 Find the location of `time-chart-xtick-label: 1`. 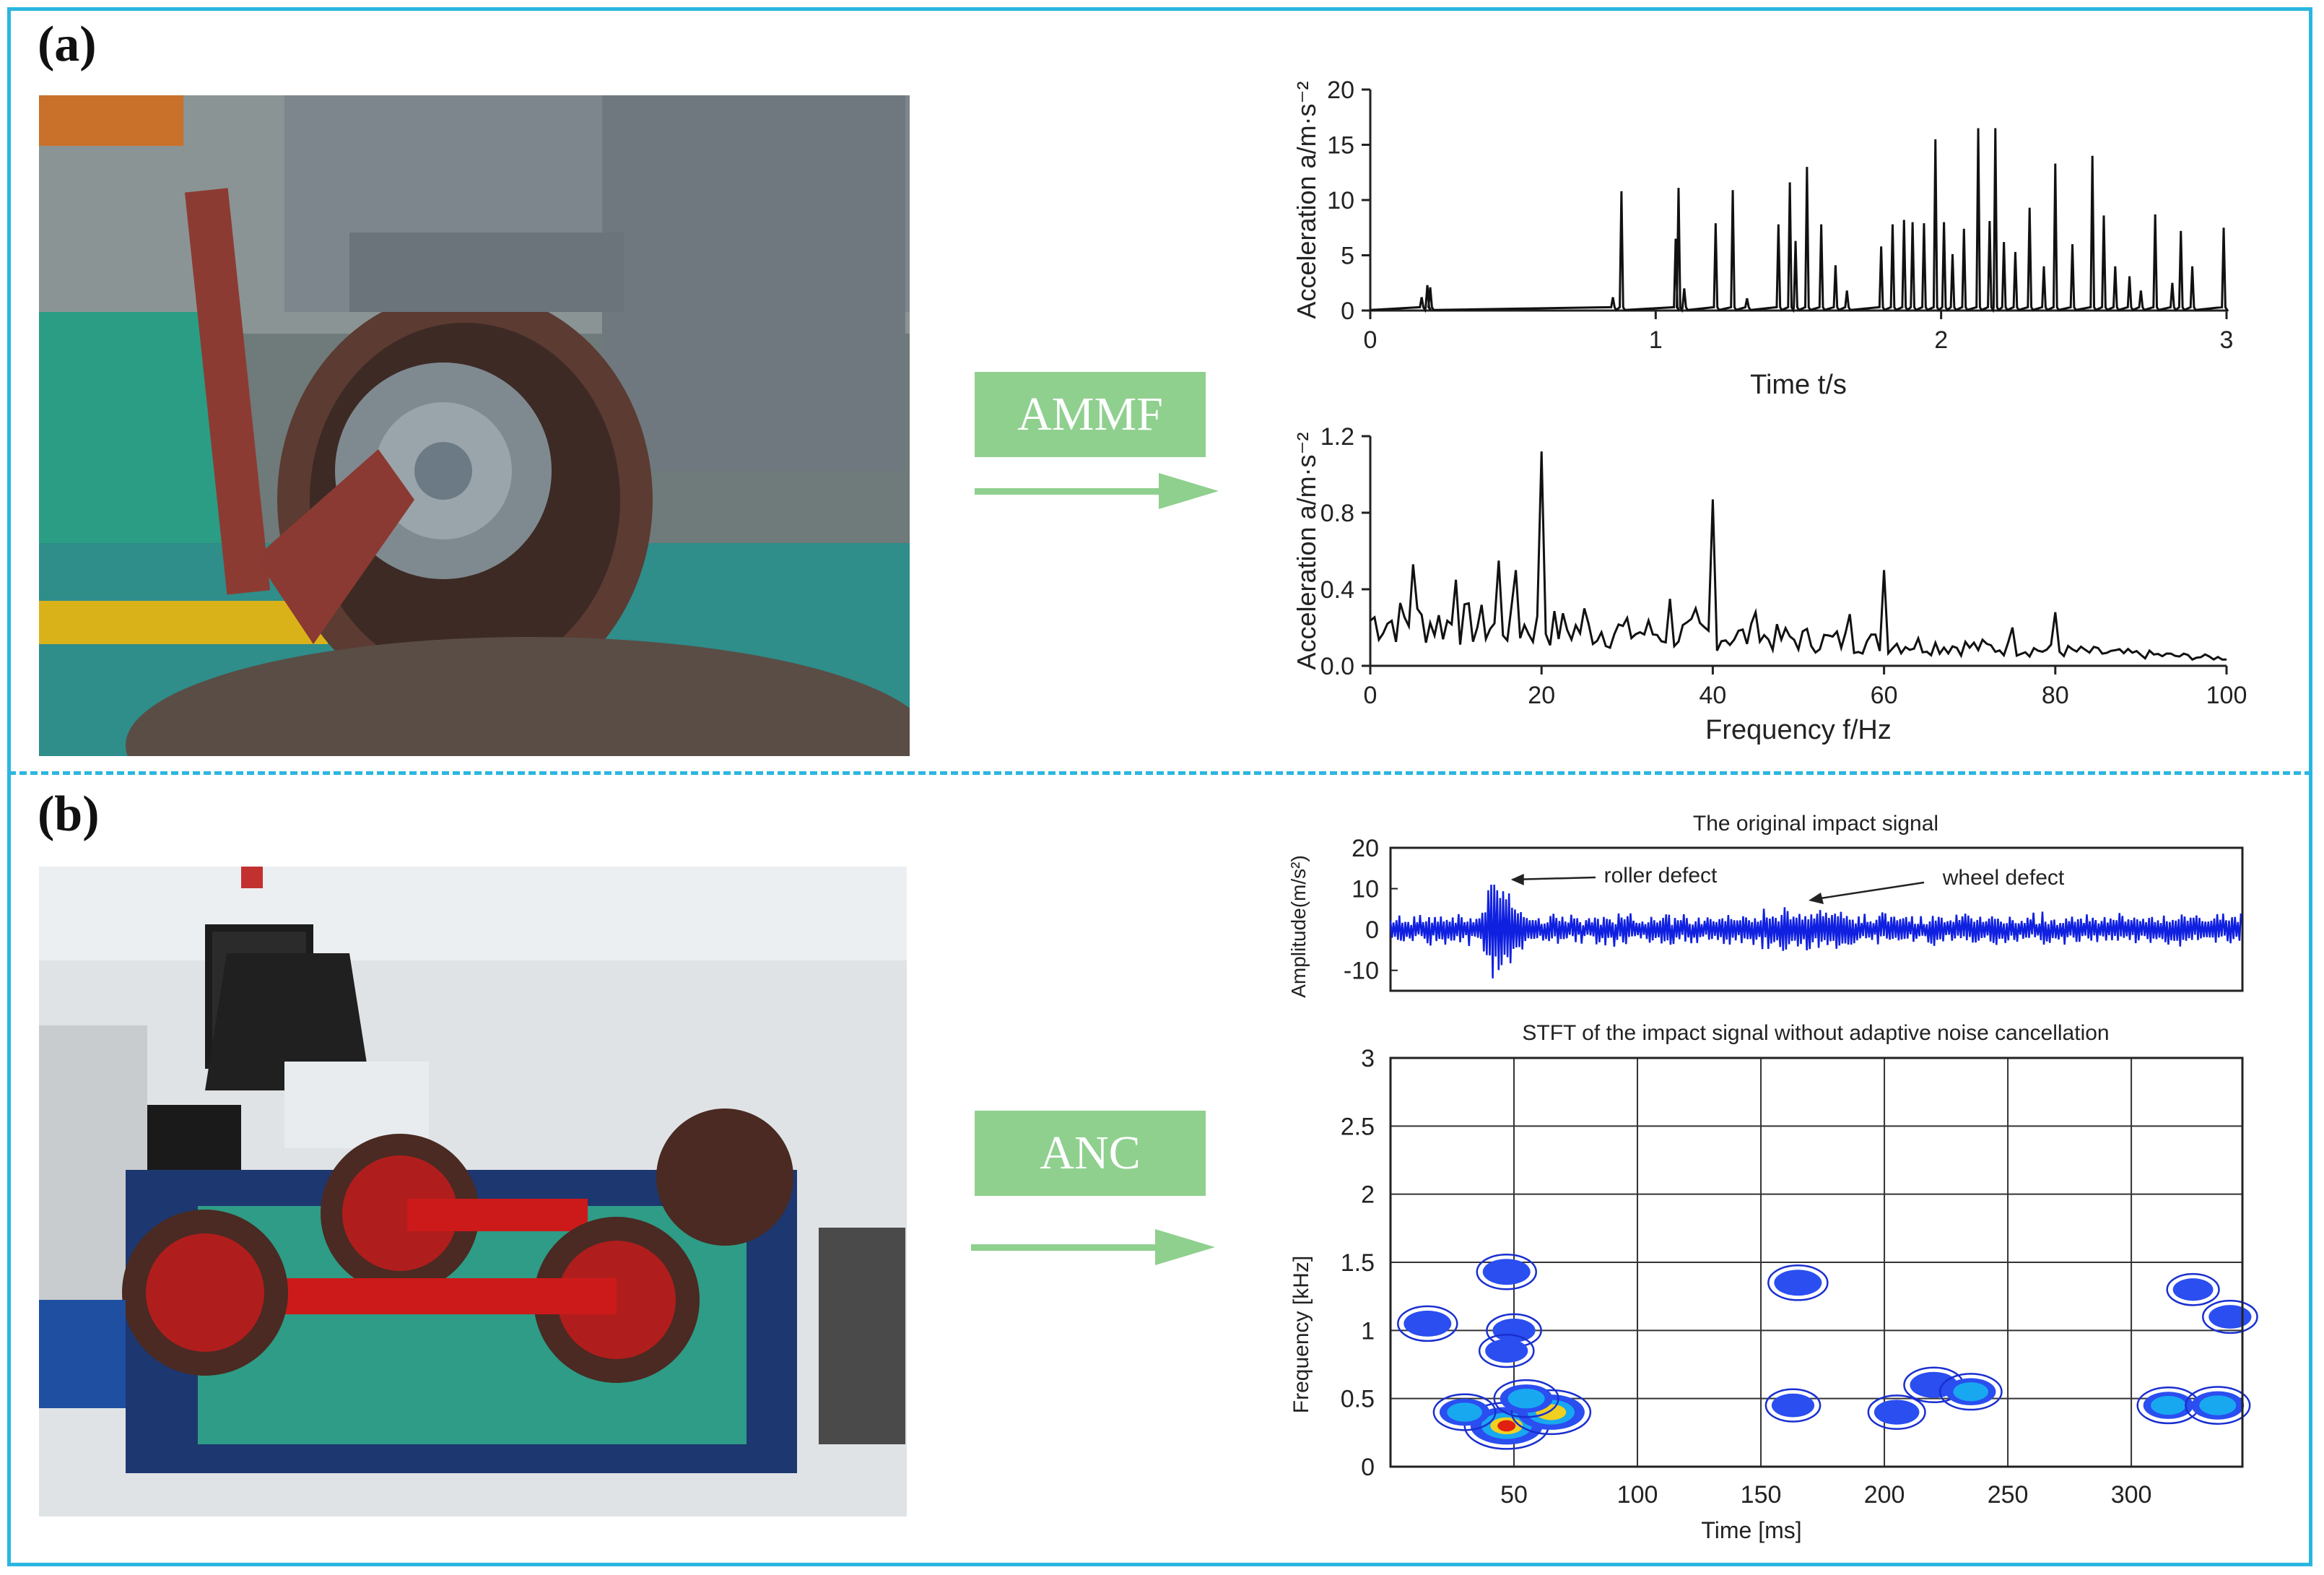

time-chart-xtick-label: 1 is located at coordinates (1656, 340).